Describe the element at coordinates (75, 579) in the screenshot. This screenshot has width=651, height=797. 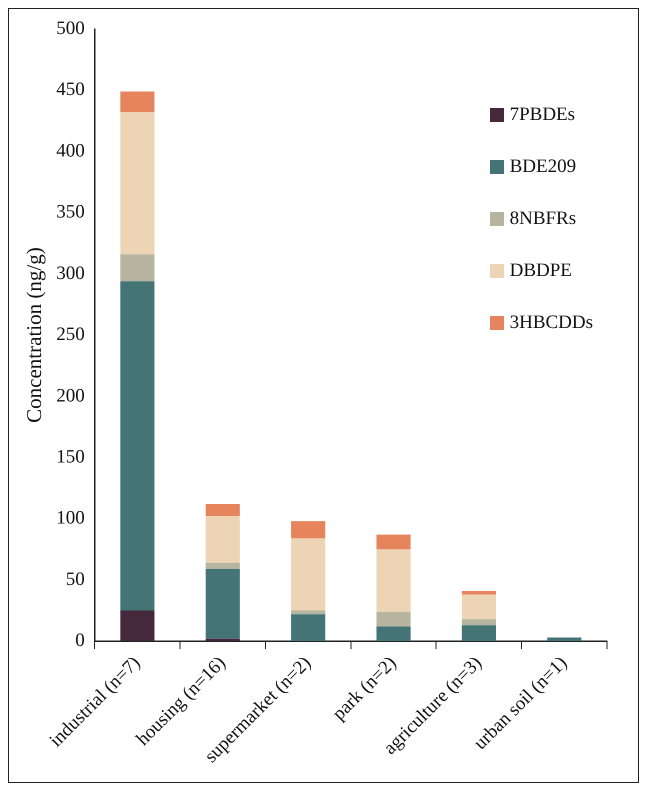
I see `y-tick-label: 50` at that location.